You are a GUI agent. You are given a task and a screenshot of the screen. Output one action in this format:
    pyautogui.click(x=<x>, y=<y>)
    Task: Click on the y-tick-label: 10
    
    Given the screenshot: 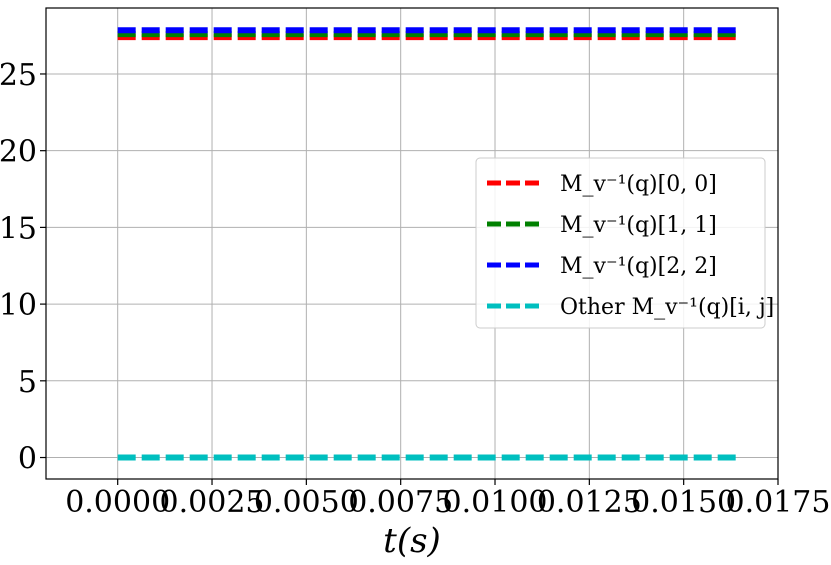 What is the action you would take?
    pyautogui.click(x=18, y=305)
    